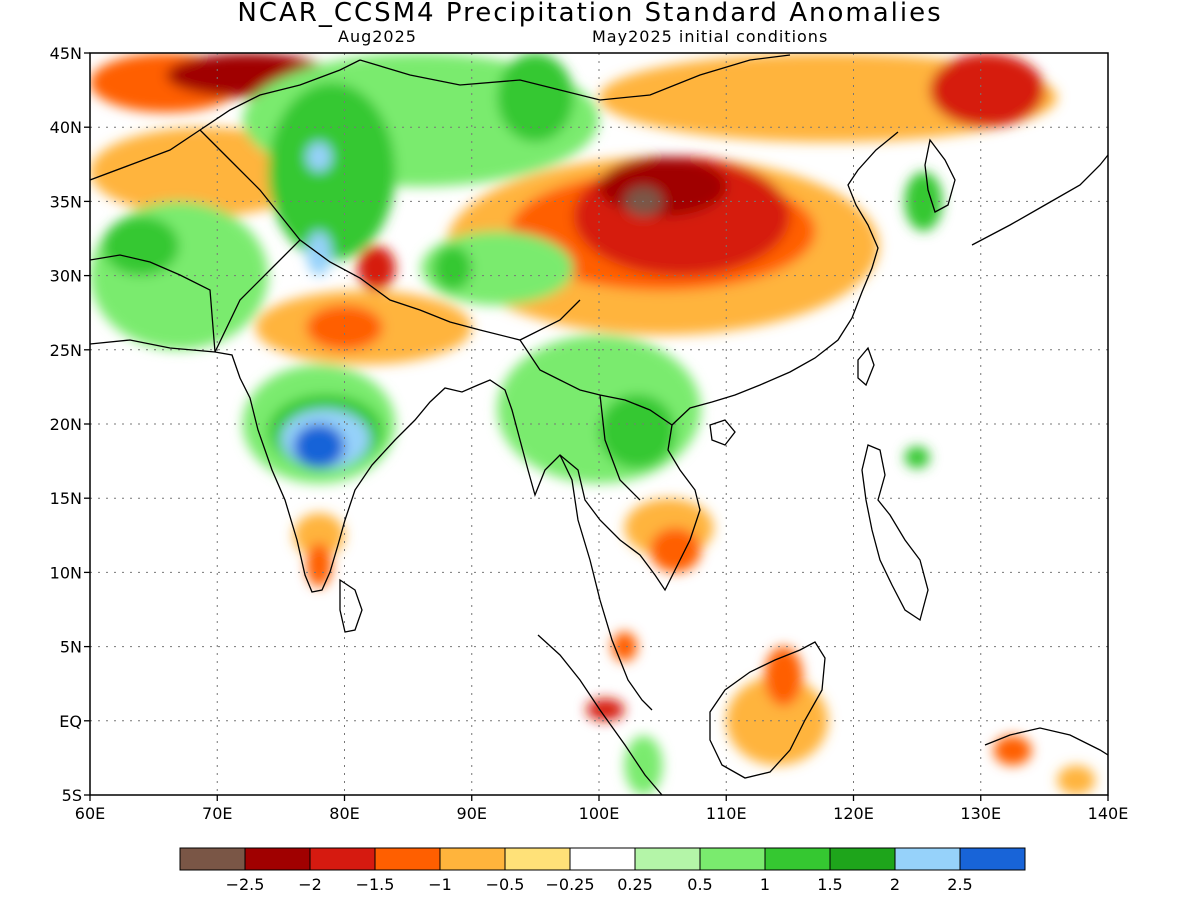 The image size is (1200, 900). Describe the element at coordinates (472, 813) in the screenshot. I see `lon-tick-label: 90E` at that location.